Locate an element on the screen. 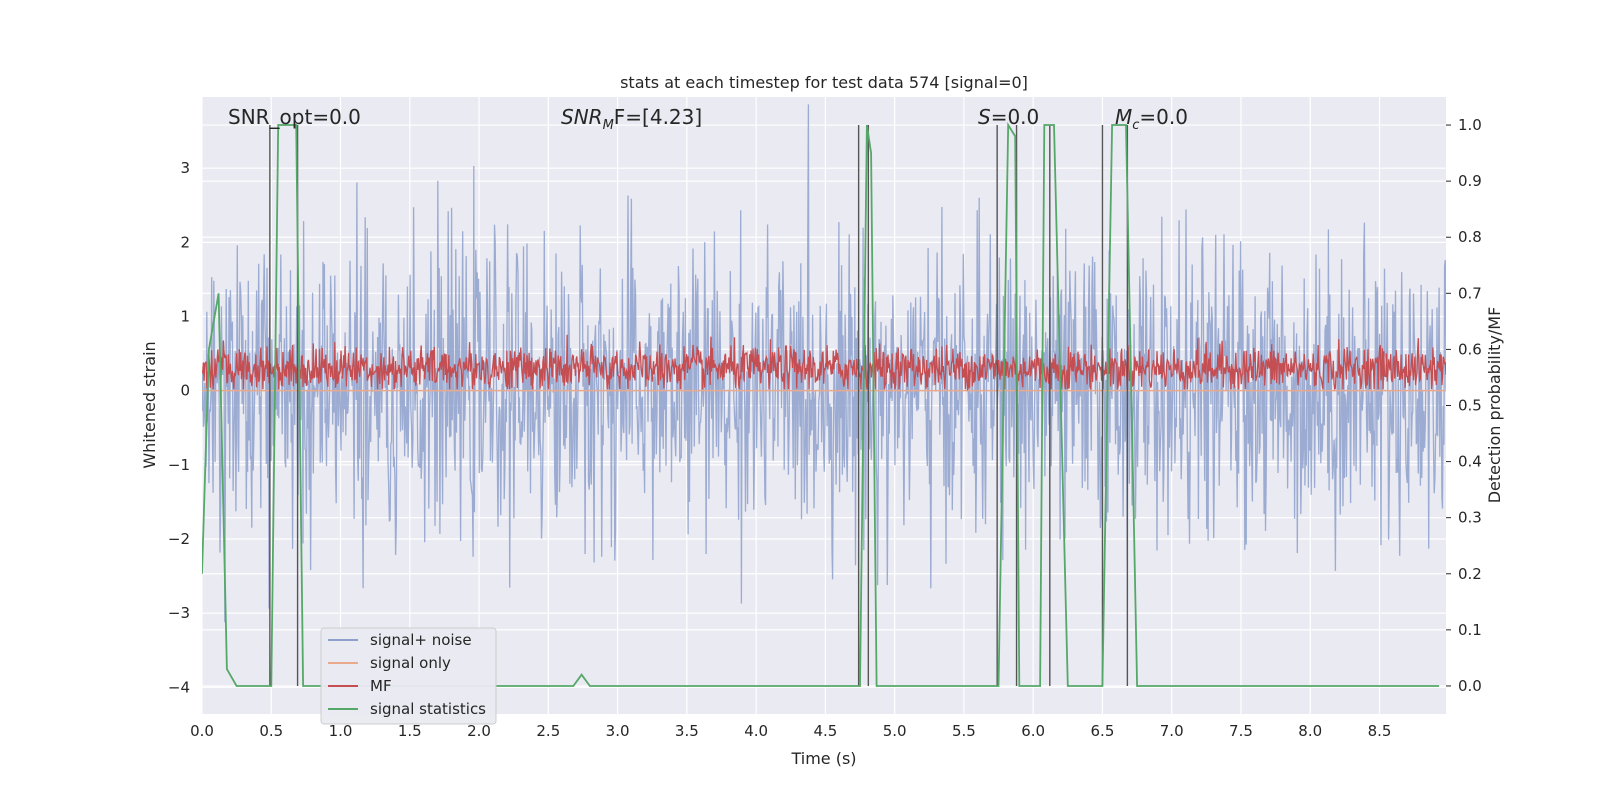 The width and height of the screenshot is (1600, 800). y-tick-label: −4 is located at coordinates (179, 687).